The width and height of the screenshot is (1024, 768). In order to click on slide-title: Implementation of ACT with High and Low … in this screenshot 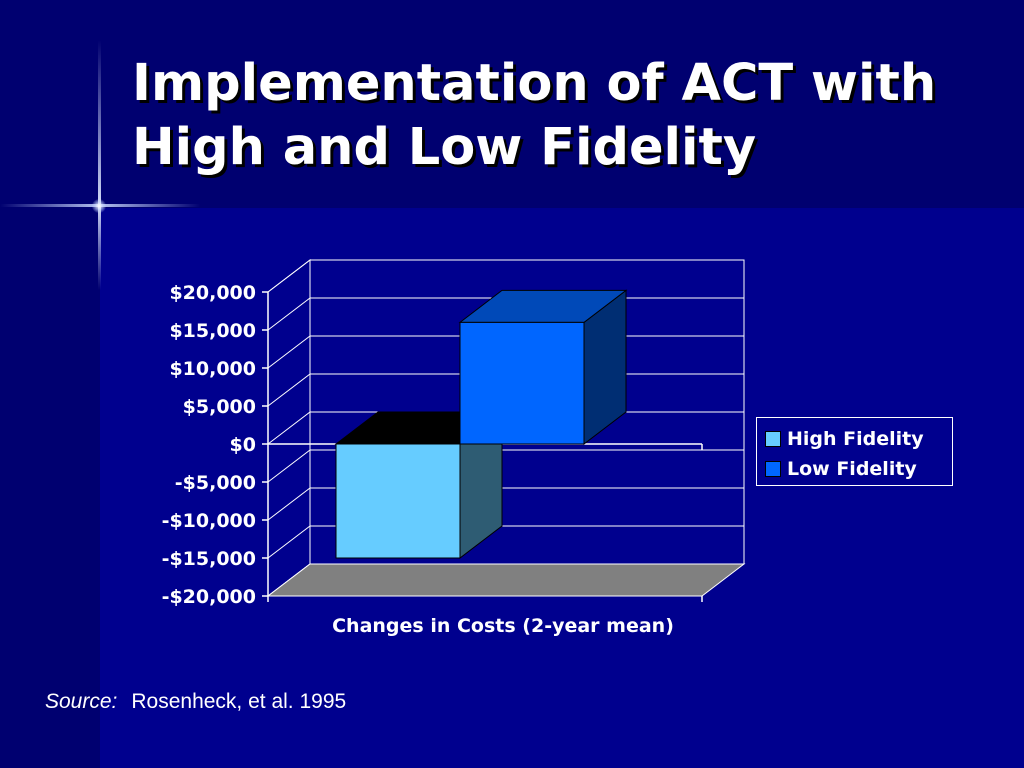, I will do `click(534, 116)`.